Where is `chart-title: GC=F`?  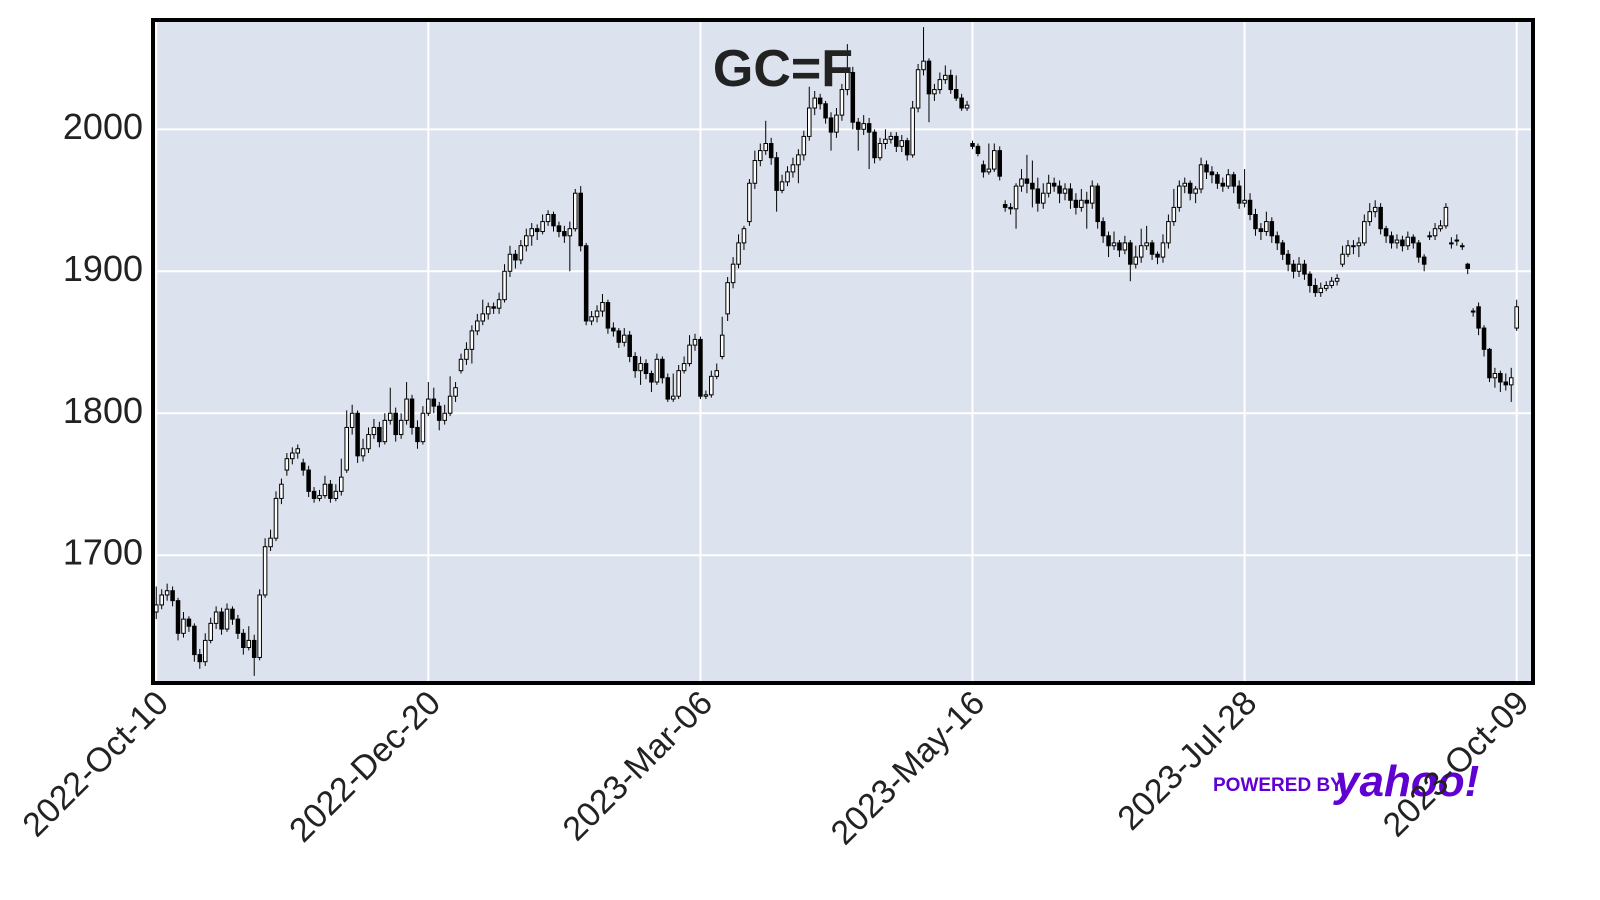 chart-title: GC=F is located at coordinates (783, 69).